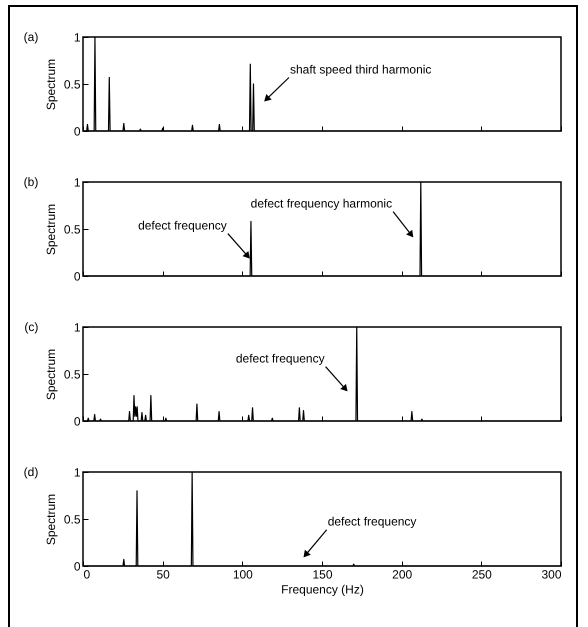 Image resolution: width=588 pixels, height=627 pixels. Describe the element at coordinates (322, 589) in the screenshot. I see `x-axis-title: Frequency (Hz)` at that location.